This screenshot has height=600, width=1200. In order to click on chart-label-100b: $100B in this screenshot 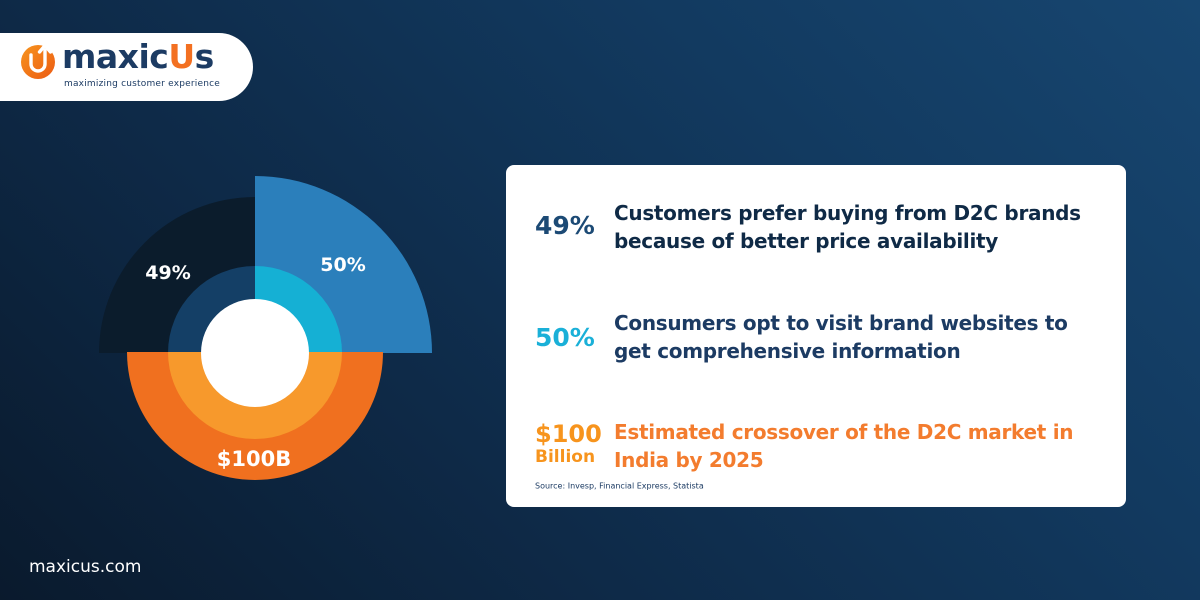, I will do `click(254, 459)`.